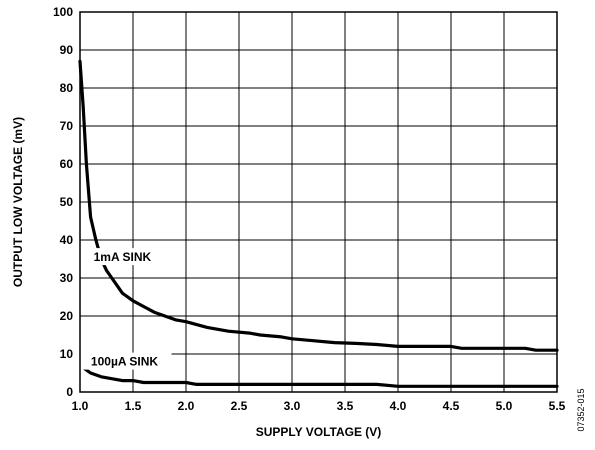  I want to click on y-tick-label: 60, so click(67, 164).